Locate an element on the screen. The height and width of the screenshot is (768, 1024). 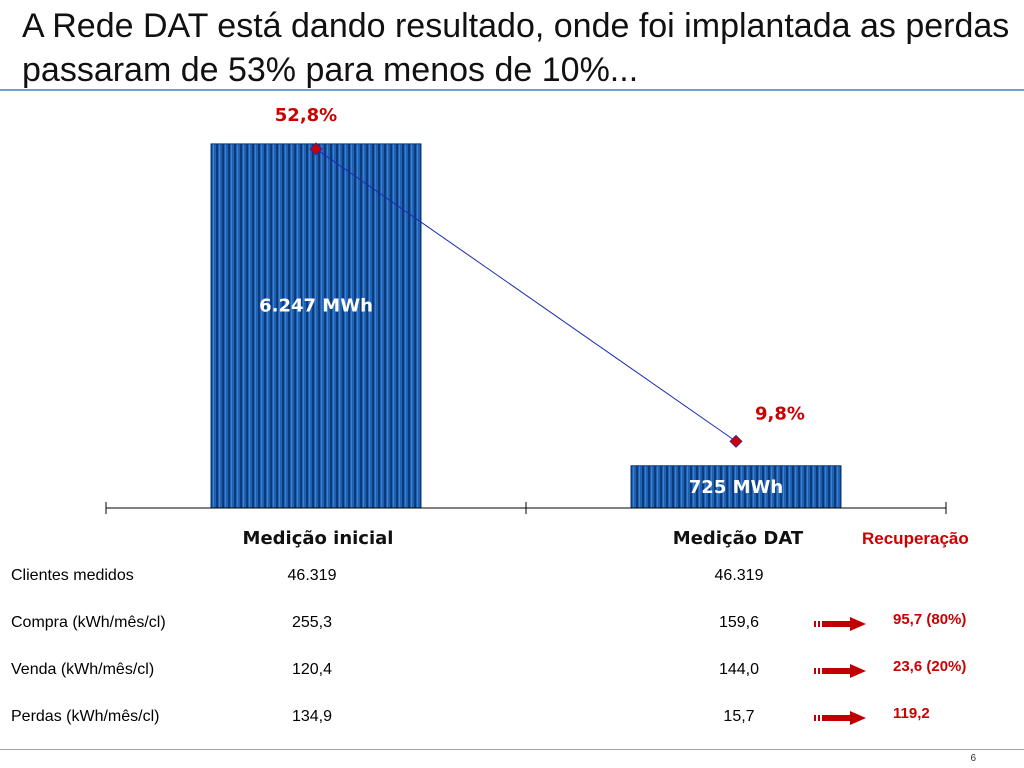
title-divider is located at coordinates (512, 90).